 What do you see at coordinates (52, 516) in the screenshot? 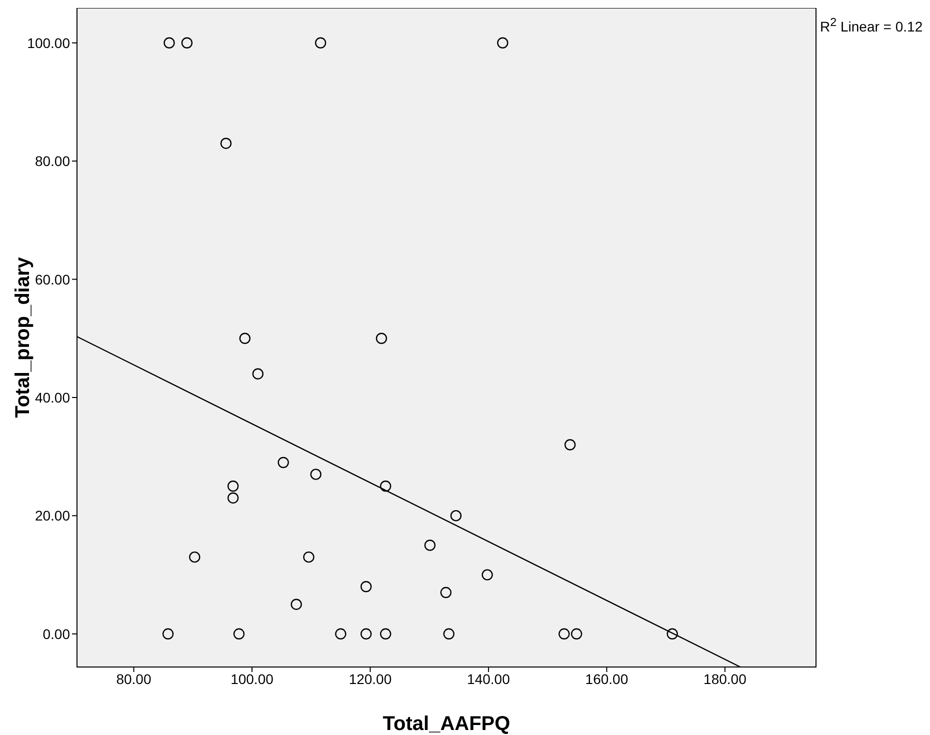
I see `y-tick-label: 20.00` at bounding box center [52, 516].